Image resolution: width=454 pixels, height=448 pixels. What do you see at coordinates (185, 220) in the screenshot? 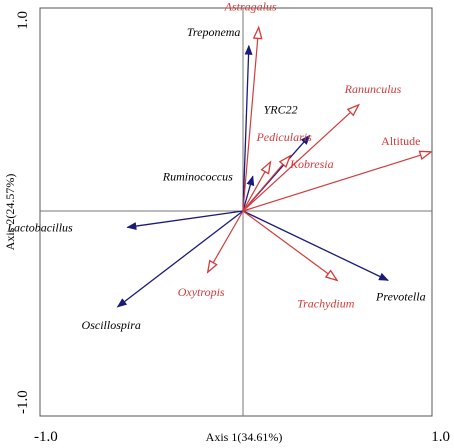
I see `vector-arrow-lactobacillus` at bounding box center [185, 220].